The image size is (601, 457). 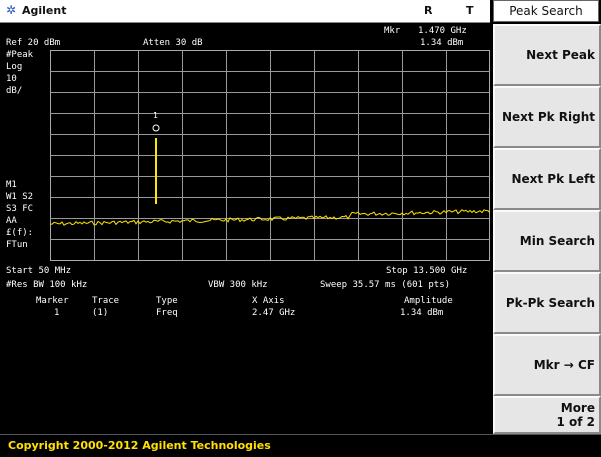 What do you see at coordinates (14, 91) in the screenshot?
I see `scale-unit: dB/` at bounding box center [14, 91].